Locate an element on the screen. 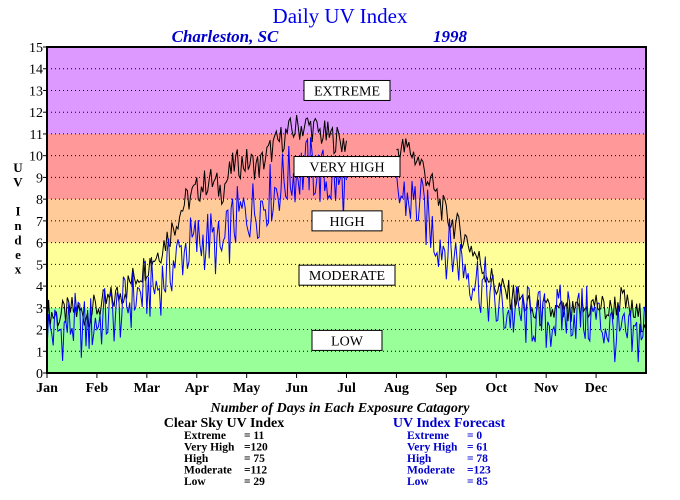 Image resolution: width=680 pixels, height=500 pixels. count-value: = 0 is located at coordinates (474, 436).